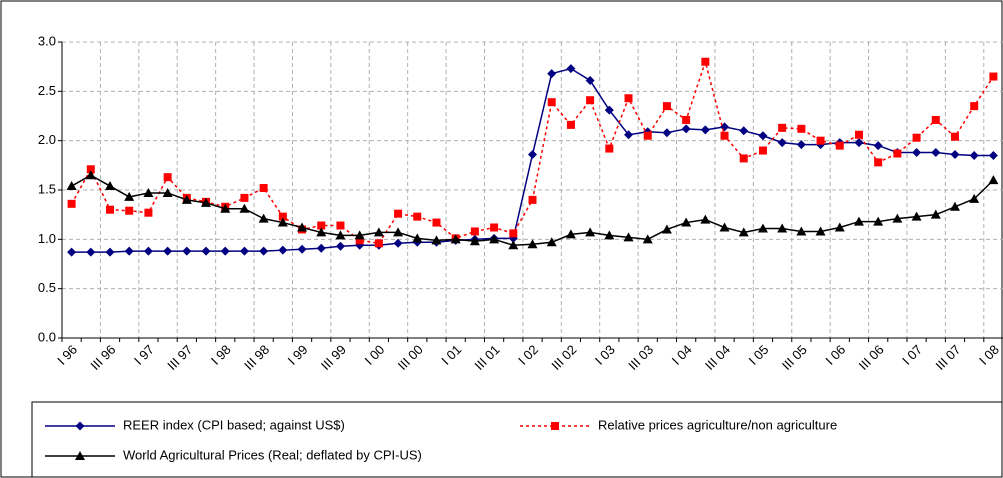 This screenshot has width=1003, height=478. I want to click on y-tick-label: 2.5, so click(47, 90).